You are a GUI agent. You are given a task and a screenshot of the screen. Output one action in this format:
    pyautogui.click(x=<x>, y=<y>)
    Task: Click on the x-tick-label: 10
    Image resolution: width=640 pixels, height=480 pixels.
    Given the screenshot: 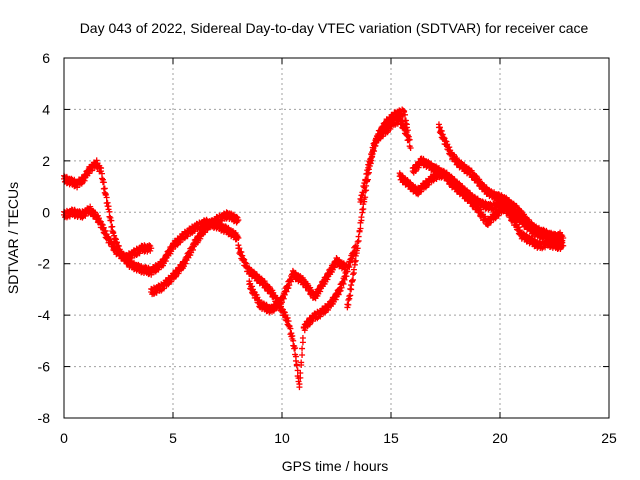 What is the action you would take?
    pyautogui.click(x=282, y=438)
    